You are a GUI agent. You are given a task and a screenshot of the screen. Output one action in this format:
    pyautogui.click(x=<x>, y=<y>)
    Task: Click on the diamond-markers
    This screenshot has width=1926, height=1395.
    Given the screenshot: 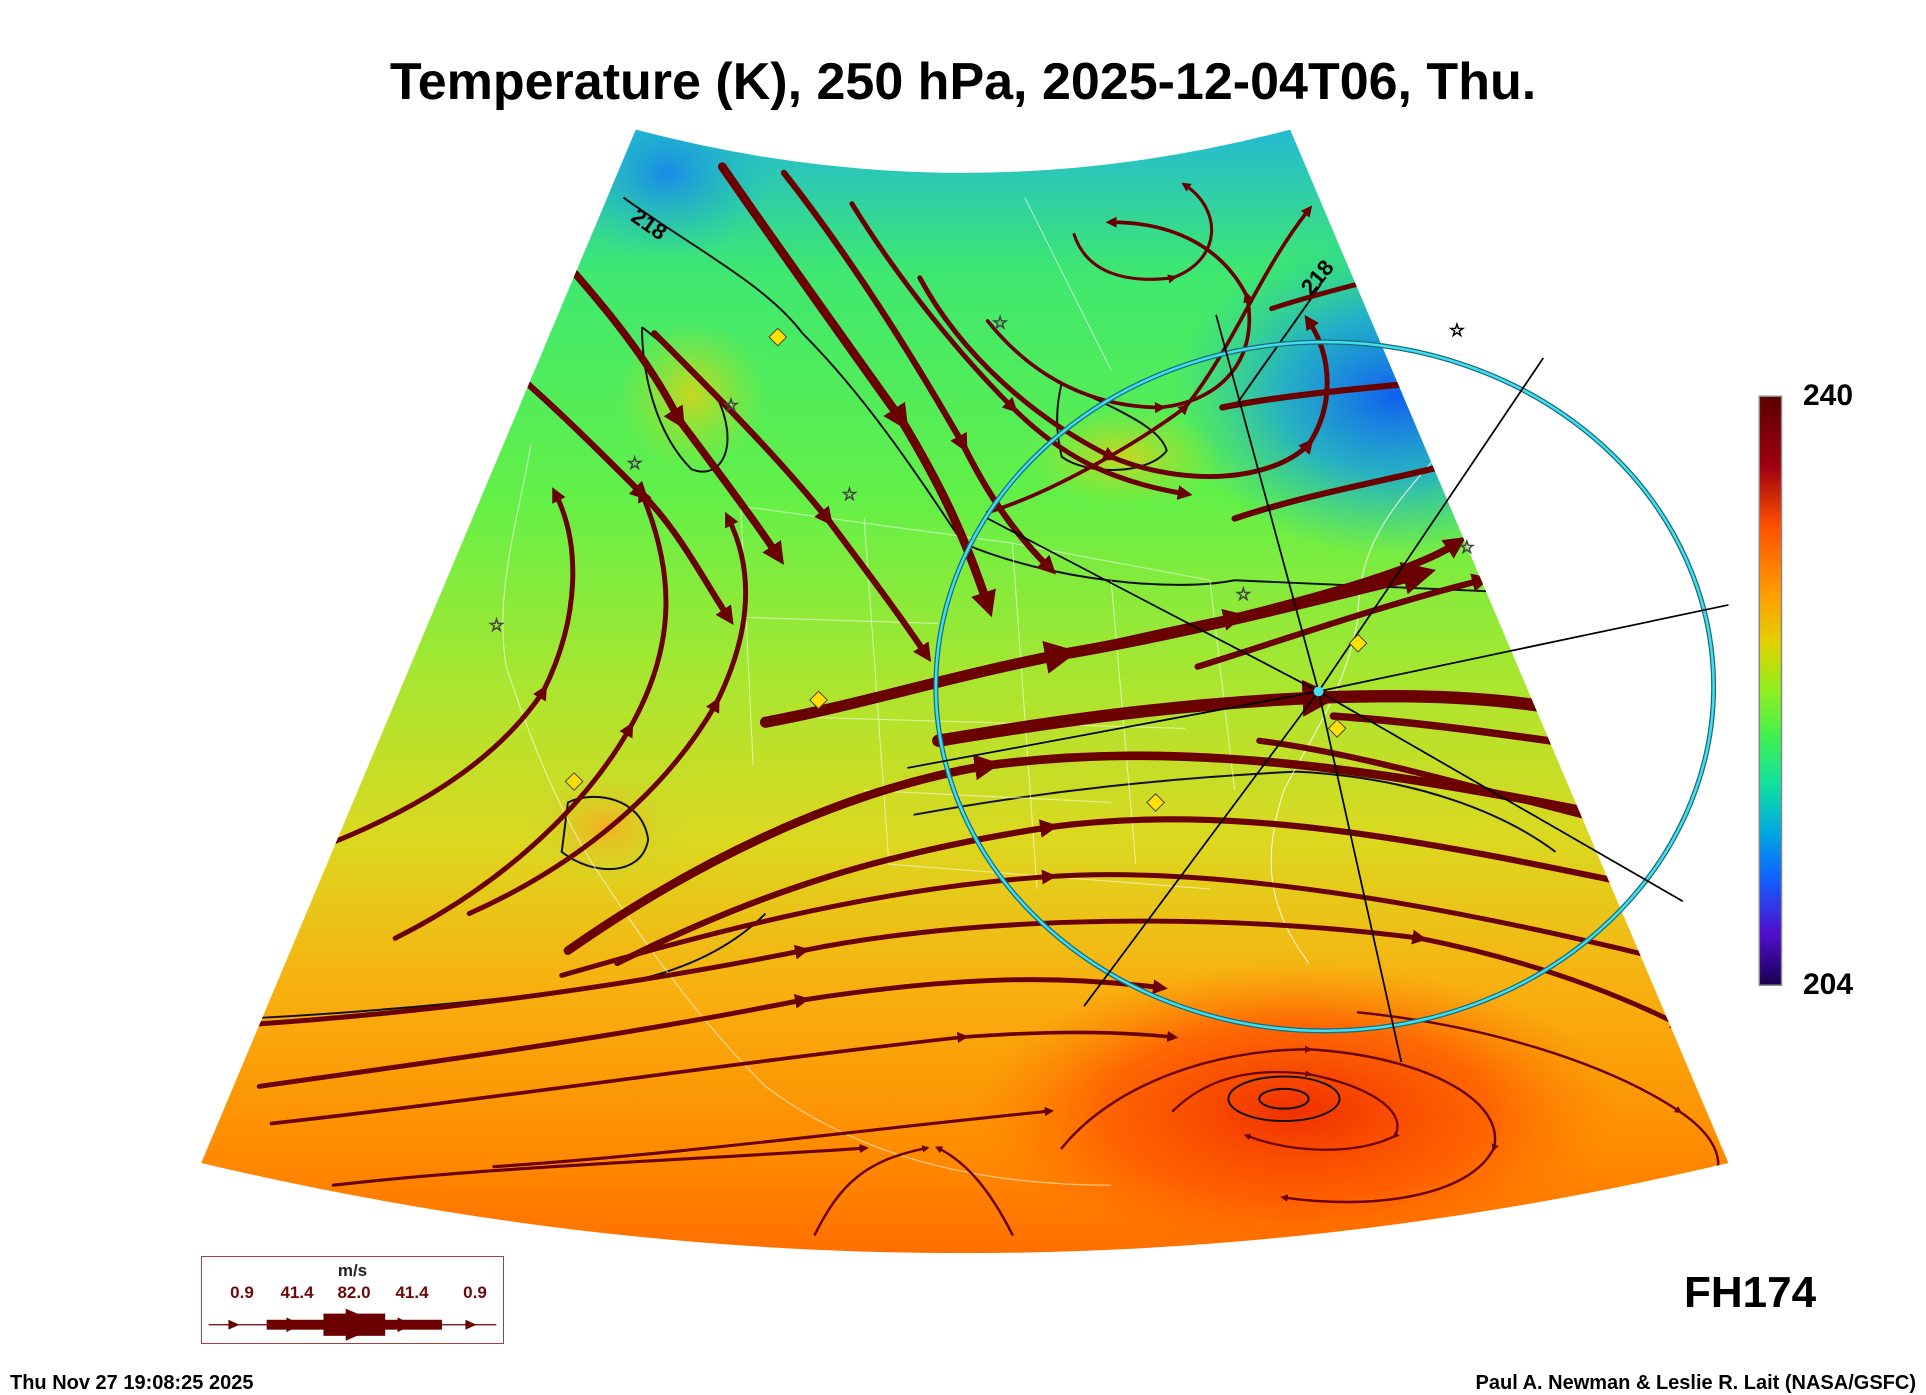 What is the action you would take?
    pyautogui.click(x=966, y=569)
    